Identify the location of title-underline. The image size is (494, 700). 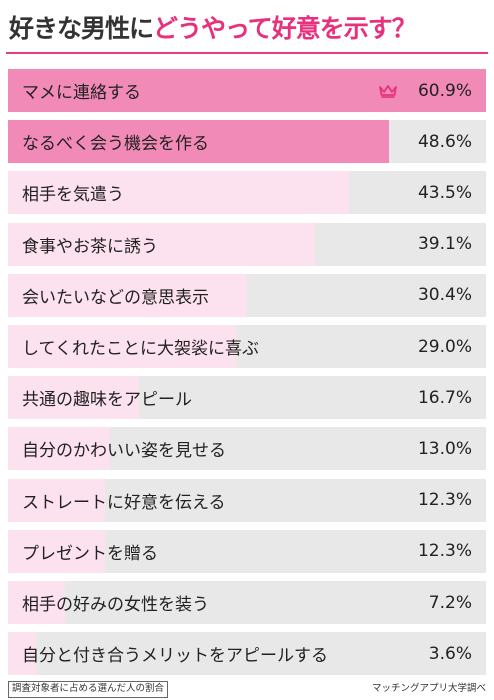
(247, 53).